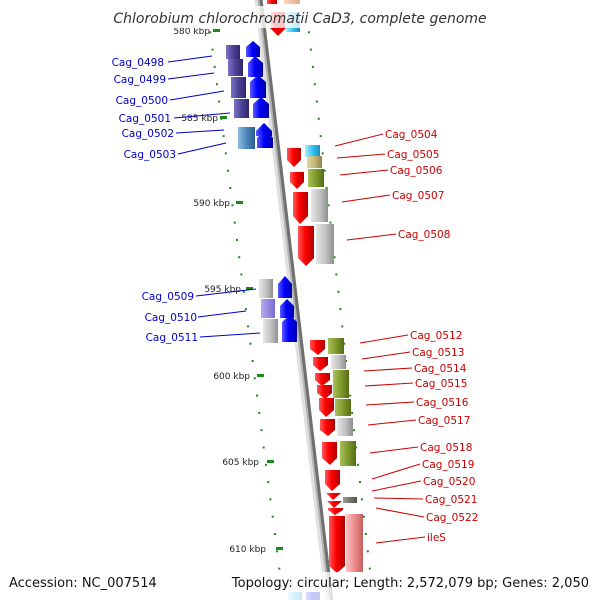 The height and width of the screenshot is (600, 600). What do you see at coordinates (438, 353) in the screenshot?
I see `gene-label: Cag_0513` at bounding box center [438, 353].